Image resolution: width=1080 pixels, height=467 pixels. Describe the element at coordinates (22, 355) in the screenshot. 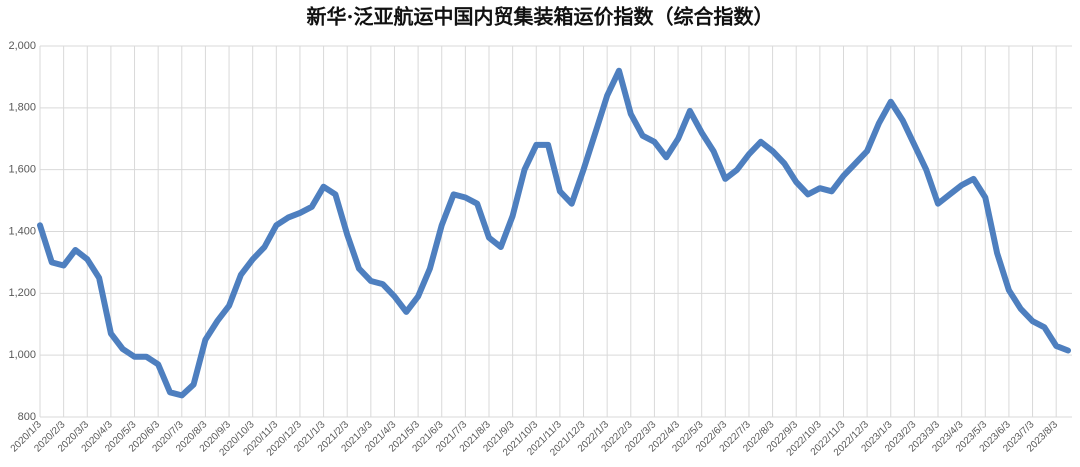

I see `y-tick-label: 1,000` at that location.